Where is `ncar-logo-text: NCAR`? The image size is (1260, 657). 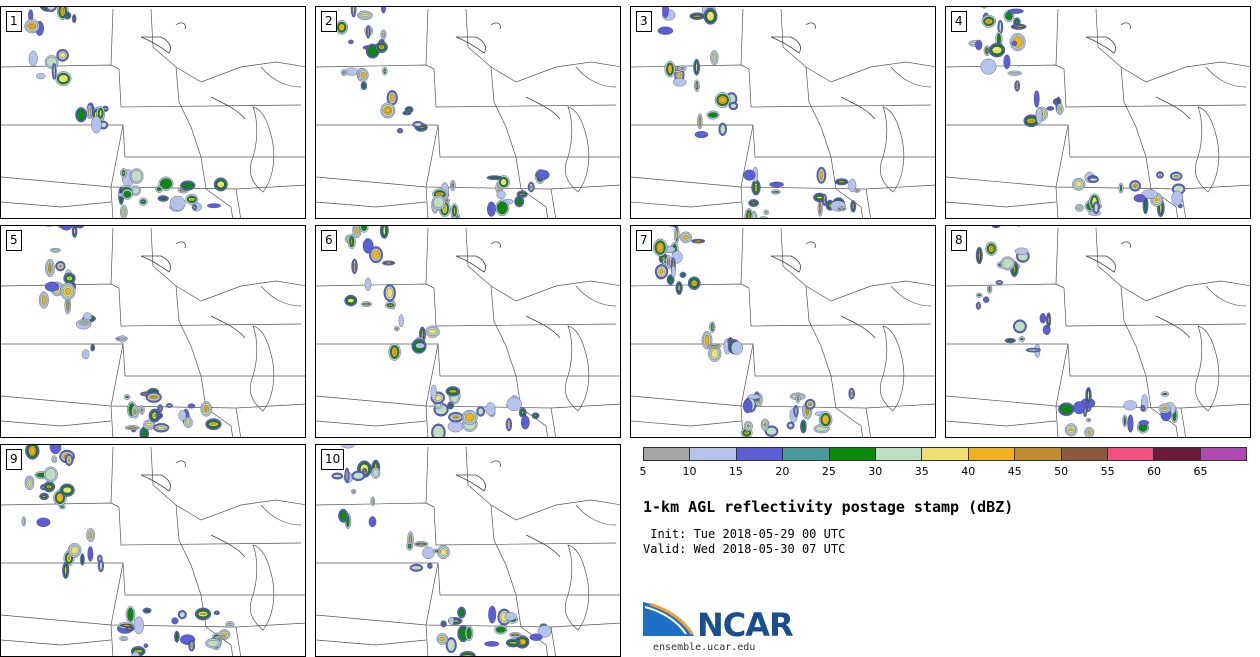 ncar-logo-text: NCAR is located at coordinates (745, 625).